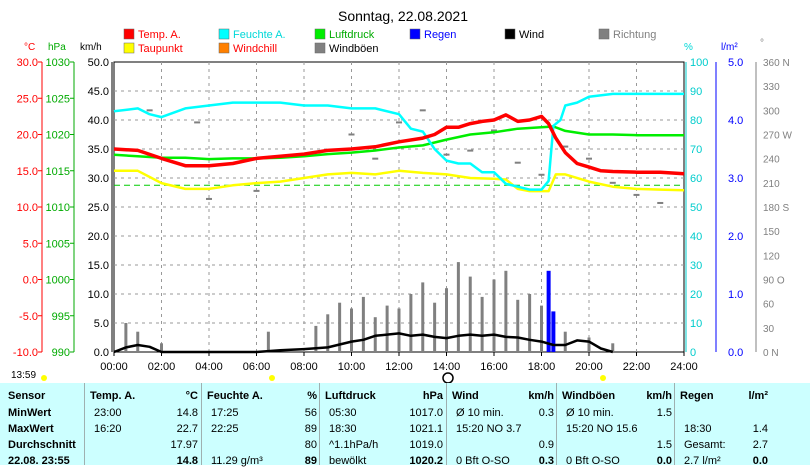 This screenshot has width=810, height=467. Describe the element at coordinates (98, 150) in the screenshot. I see `wind-tick-label: 35.0` at that location.